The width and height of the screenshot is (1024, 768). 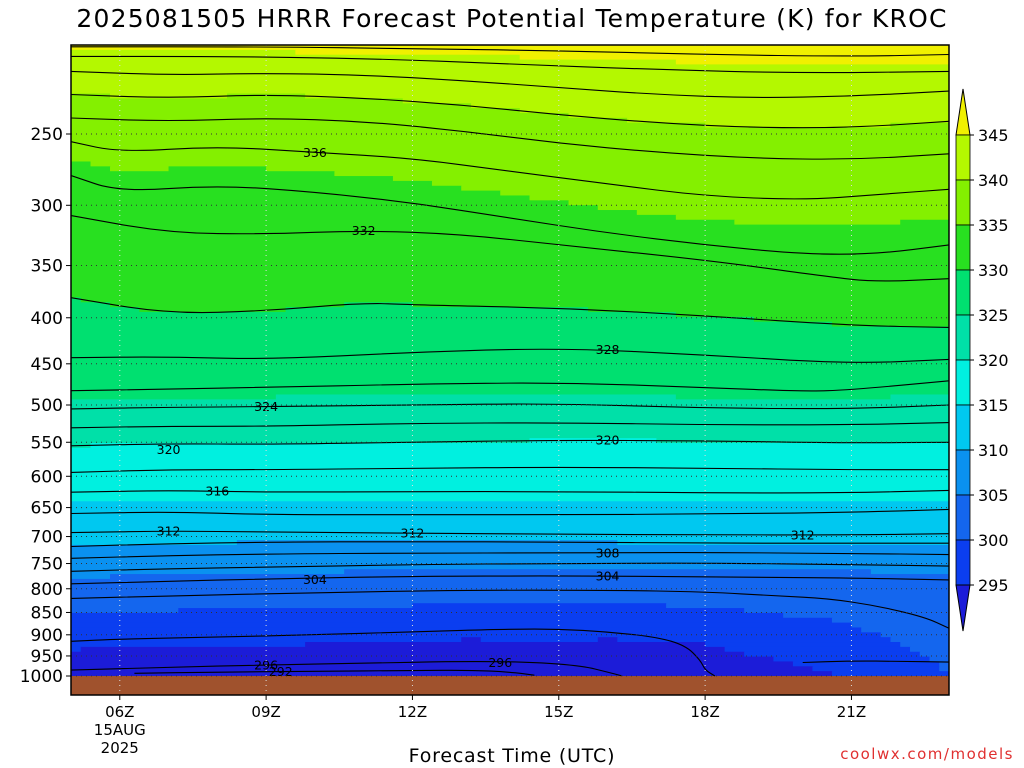 What do you see at coordinates (47, 477) in the screenshot?
I see `y-tick-label: 600` at bounding box center [47, 477].